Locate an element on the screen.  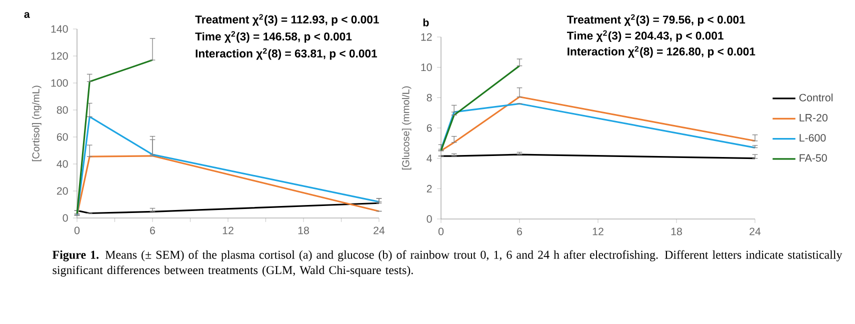
chart-title: b is located at coordinates (426, 22).